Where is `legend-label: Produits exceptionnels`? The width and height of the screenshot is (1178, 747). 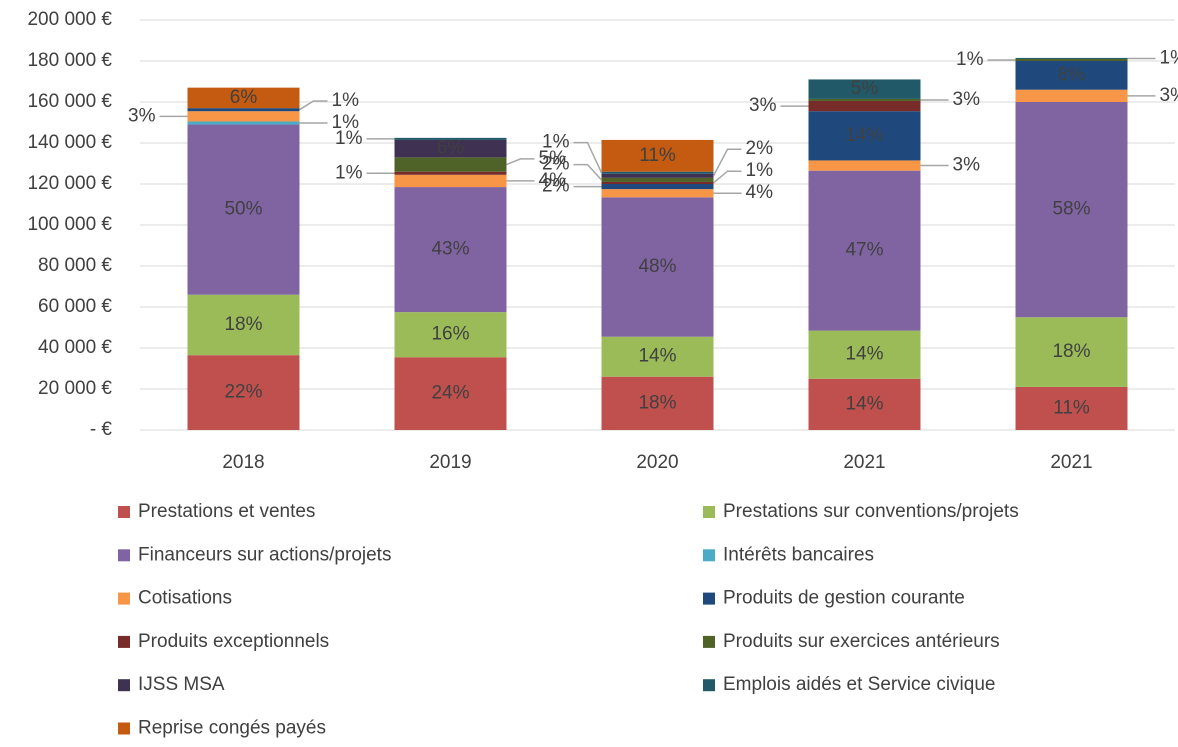 legend-label: Produits exceptionnels is located at coordinates (233, 641).